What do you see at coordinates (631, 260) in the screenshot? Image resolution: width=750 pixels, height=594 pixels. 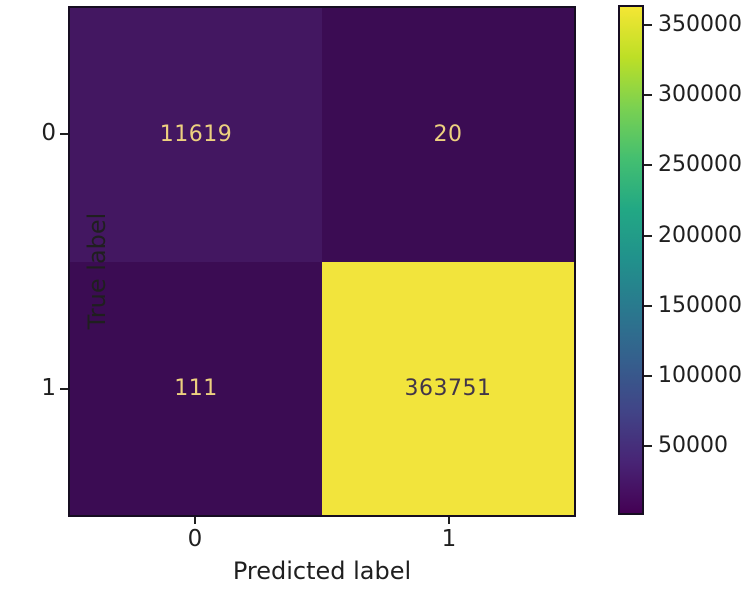 I see `colorbar` at bounding box center [631, 260].